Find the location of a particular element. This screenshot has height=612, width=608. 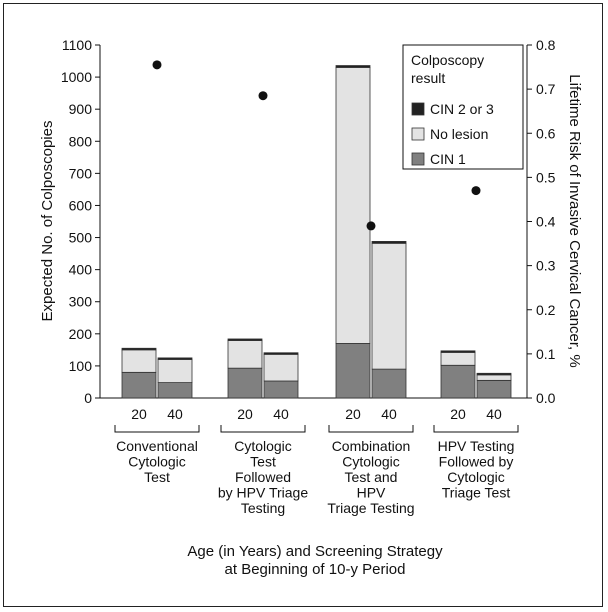

y-left-tick-label: 500 is located at coordinates (81, 238).